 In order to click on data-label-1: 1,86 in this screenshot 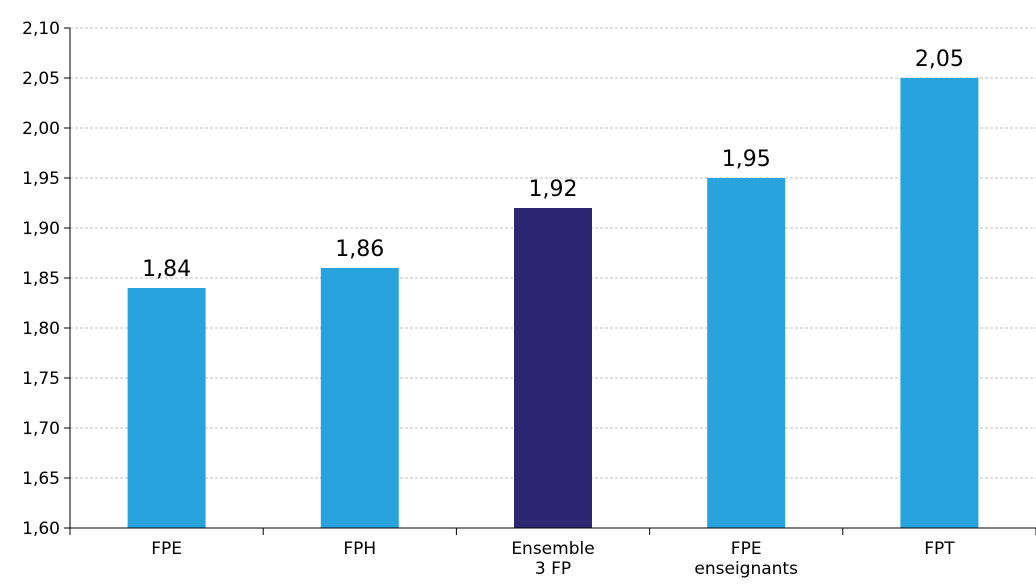, I will do `click(359, 249)`.